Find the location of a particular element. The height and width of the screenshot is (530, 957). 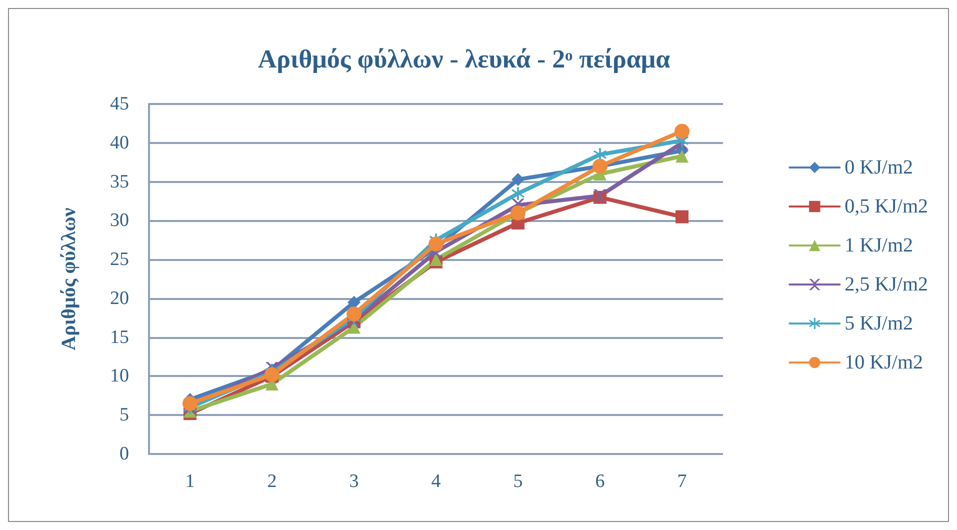

x-tick-label: 5 is located at coordinates (518, 481).